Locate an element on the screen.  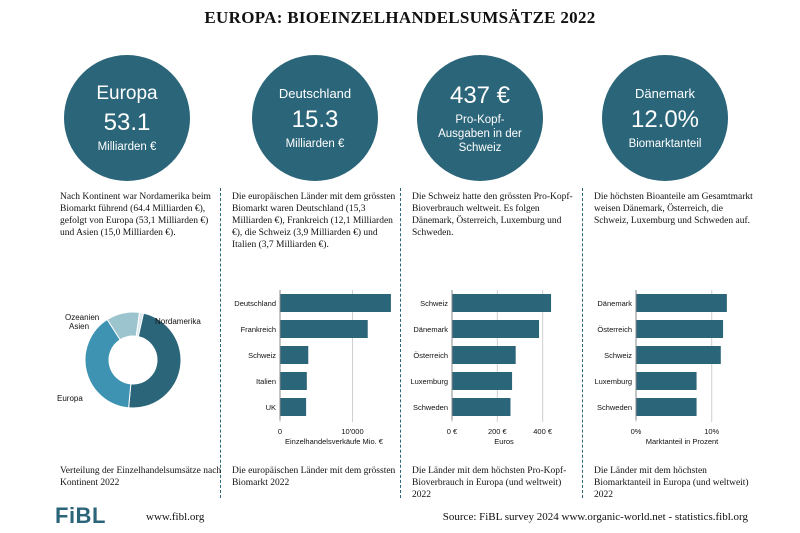
bar-frankreich is located at coordinates (324, 329).